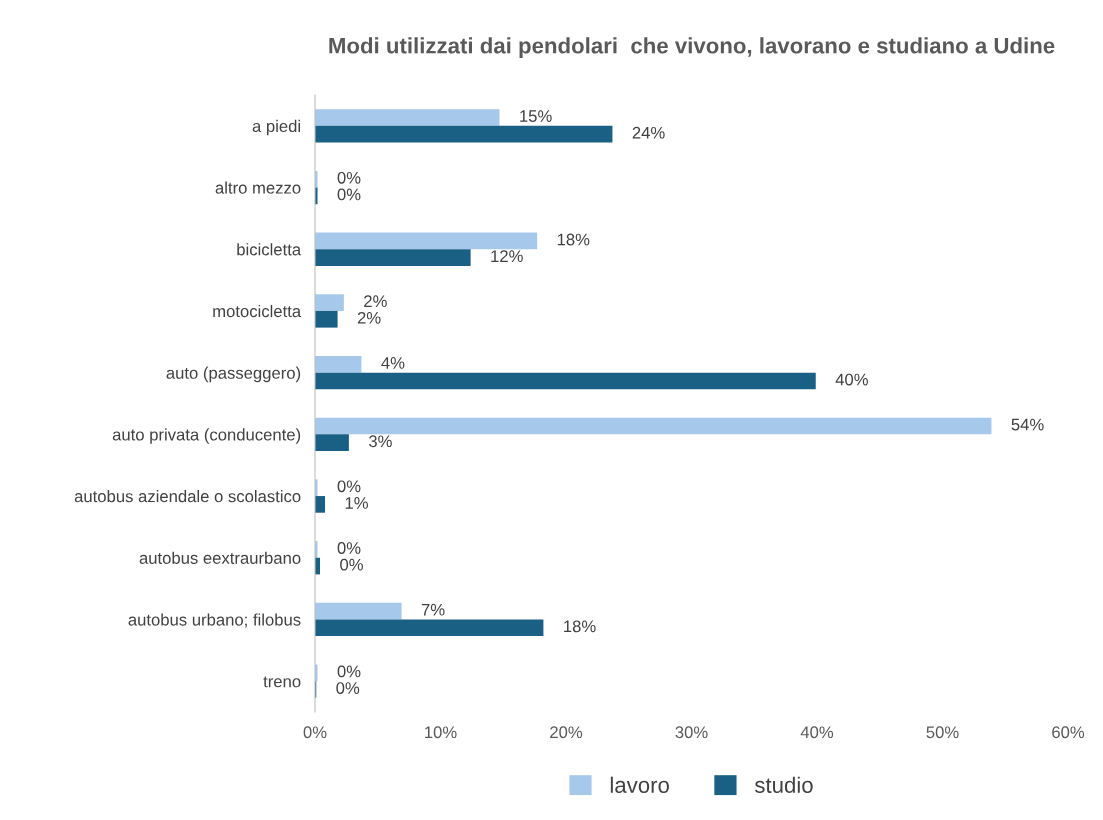 This screenshot has height=820, width=1103. What do you see at coordinates (441, 732) in the screenshot?
I see `x-tick-label: 10%` at bounding box center [441, 732].